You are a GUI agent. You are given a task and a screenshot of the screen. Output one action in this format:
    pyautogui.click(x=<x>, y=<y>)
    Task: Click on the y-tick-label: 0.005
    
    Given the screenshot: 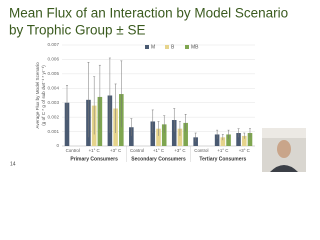 What is the action you would take?
    pyautogui.click(x=54, y=73)
    